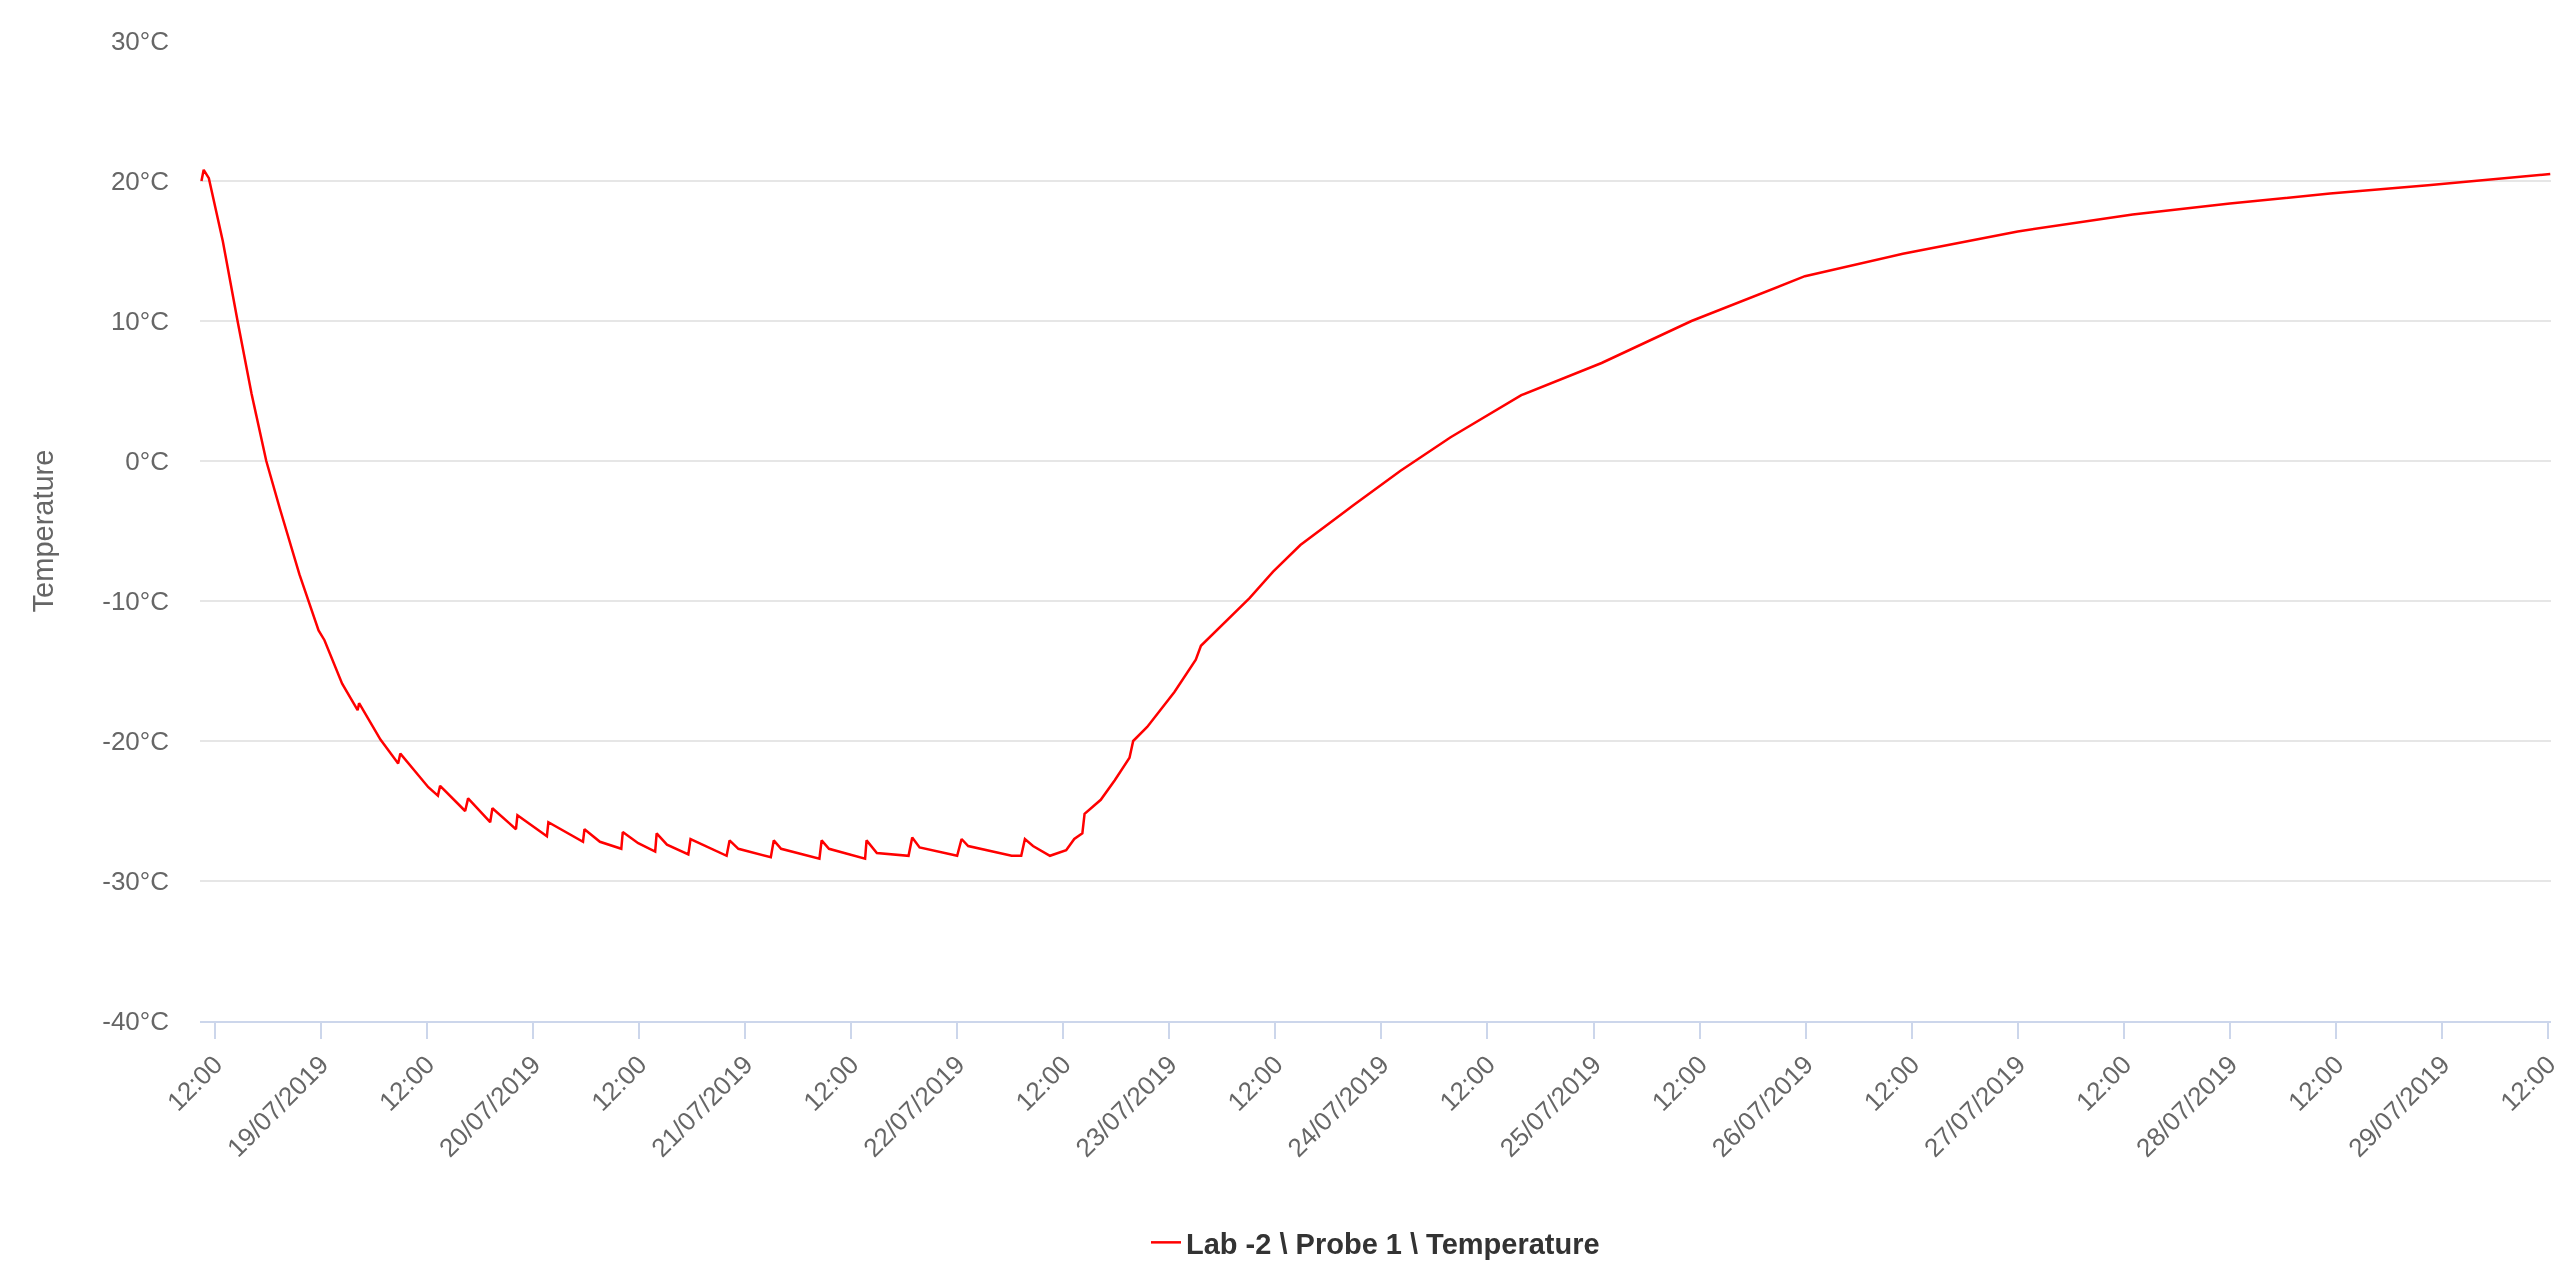  What do you see at coordinates (139, 181) in the screenshot?
I see `y-tick-label: 20°C` at bounding box center [139, 181].